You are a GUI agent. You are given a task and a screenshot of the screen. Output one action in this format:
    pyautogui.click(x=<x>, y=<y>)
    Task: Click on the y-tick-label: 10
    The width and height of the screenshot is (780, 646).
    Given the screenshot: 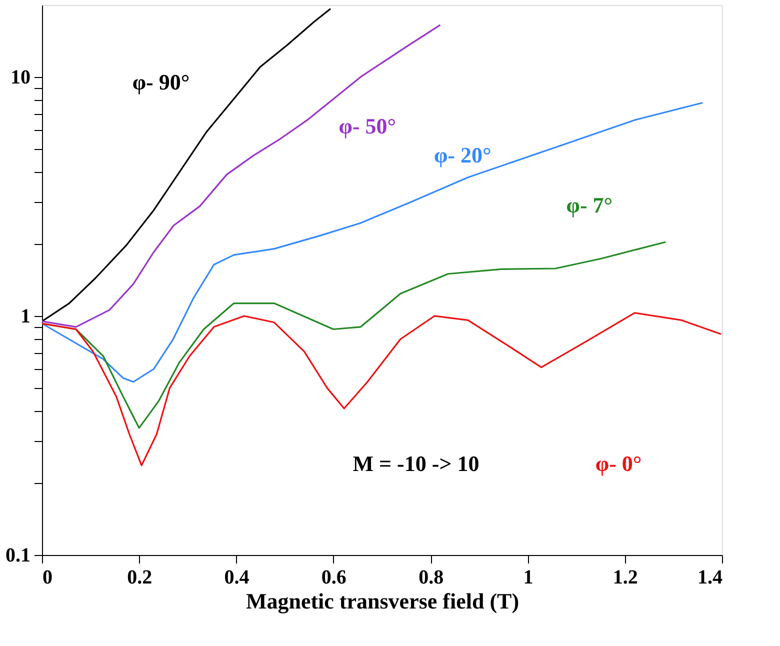 What is the action you would take?
    pyautogui.click(x=20, y=77)
    